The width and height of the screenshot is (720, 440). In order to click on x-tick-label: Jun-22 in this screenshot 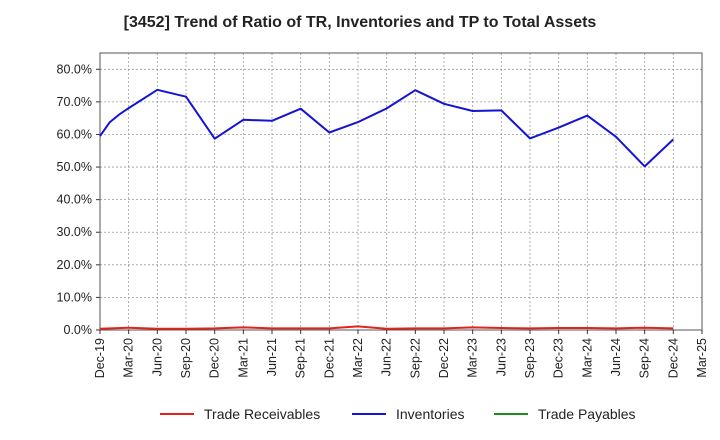, I will do `click(387, 357)`.